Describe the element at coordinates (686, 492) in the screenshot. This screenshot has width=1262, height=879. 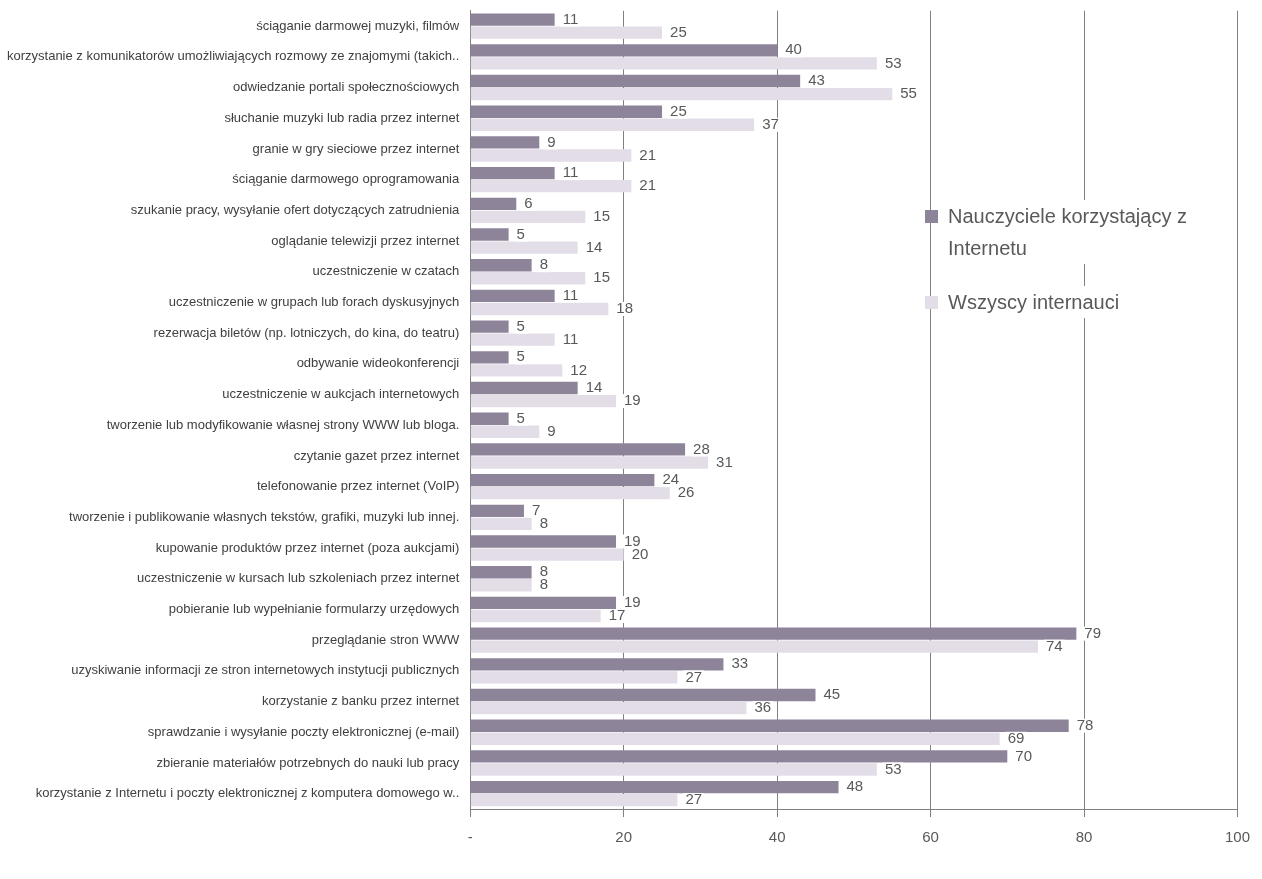
I see `data-label: 26` at that location.